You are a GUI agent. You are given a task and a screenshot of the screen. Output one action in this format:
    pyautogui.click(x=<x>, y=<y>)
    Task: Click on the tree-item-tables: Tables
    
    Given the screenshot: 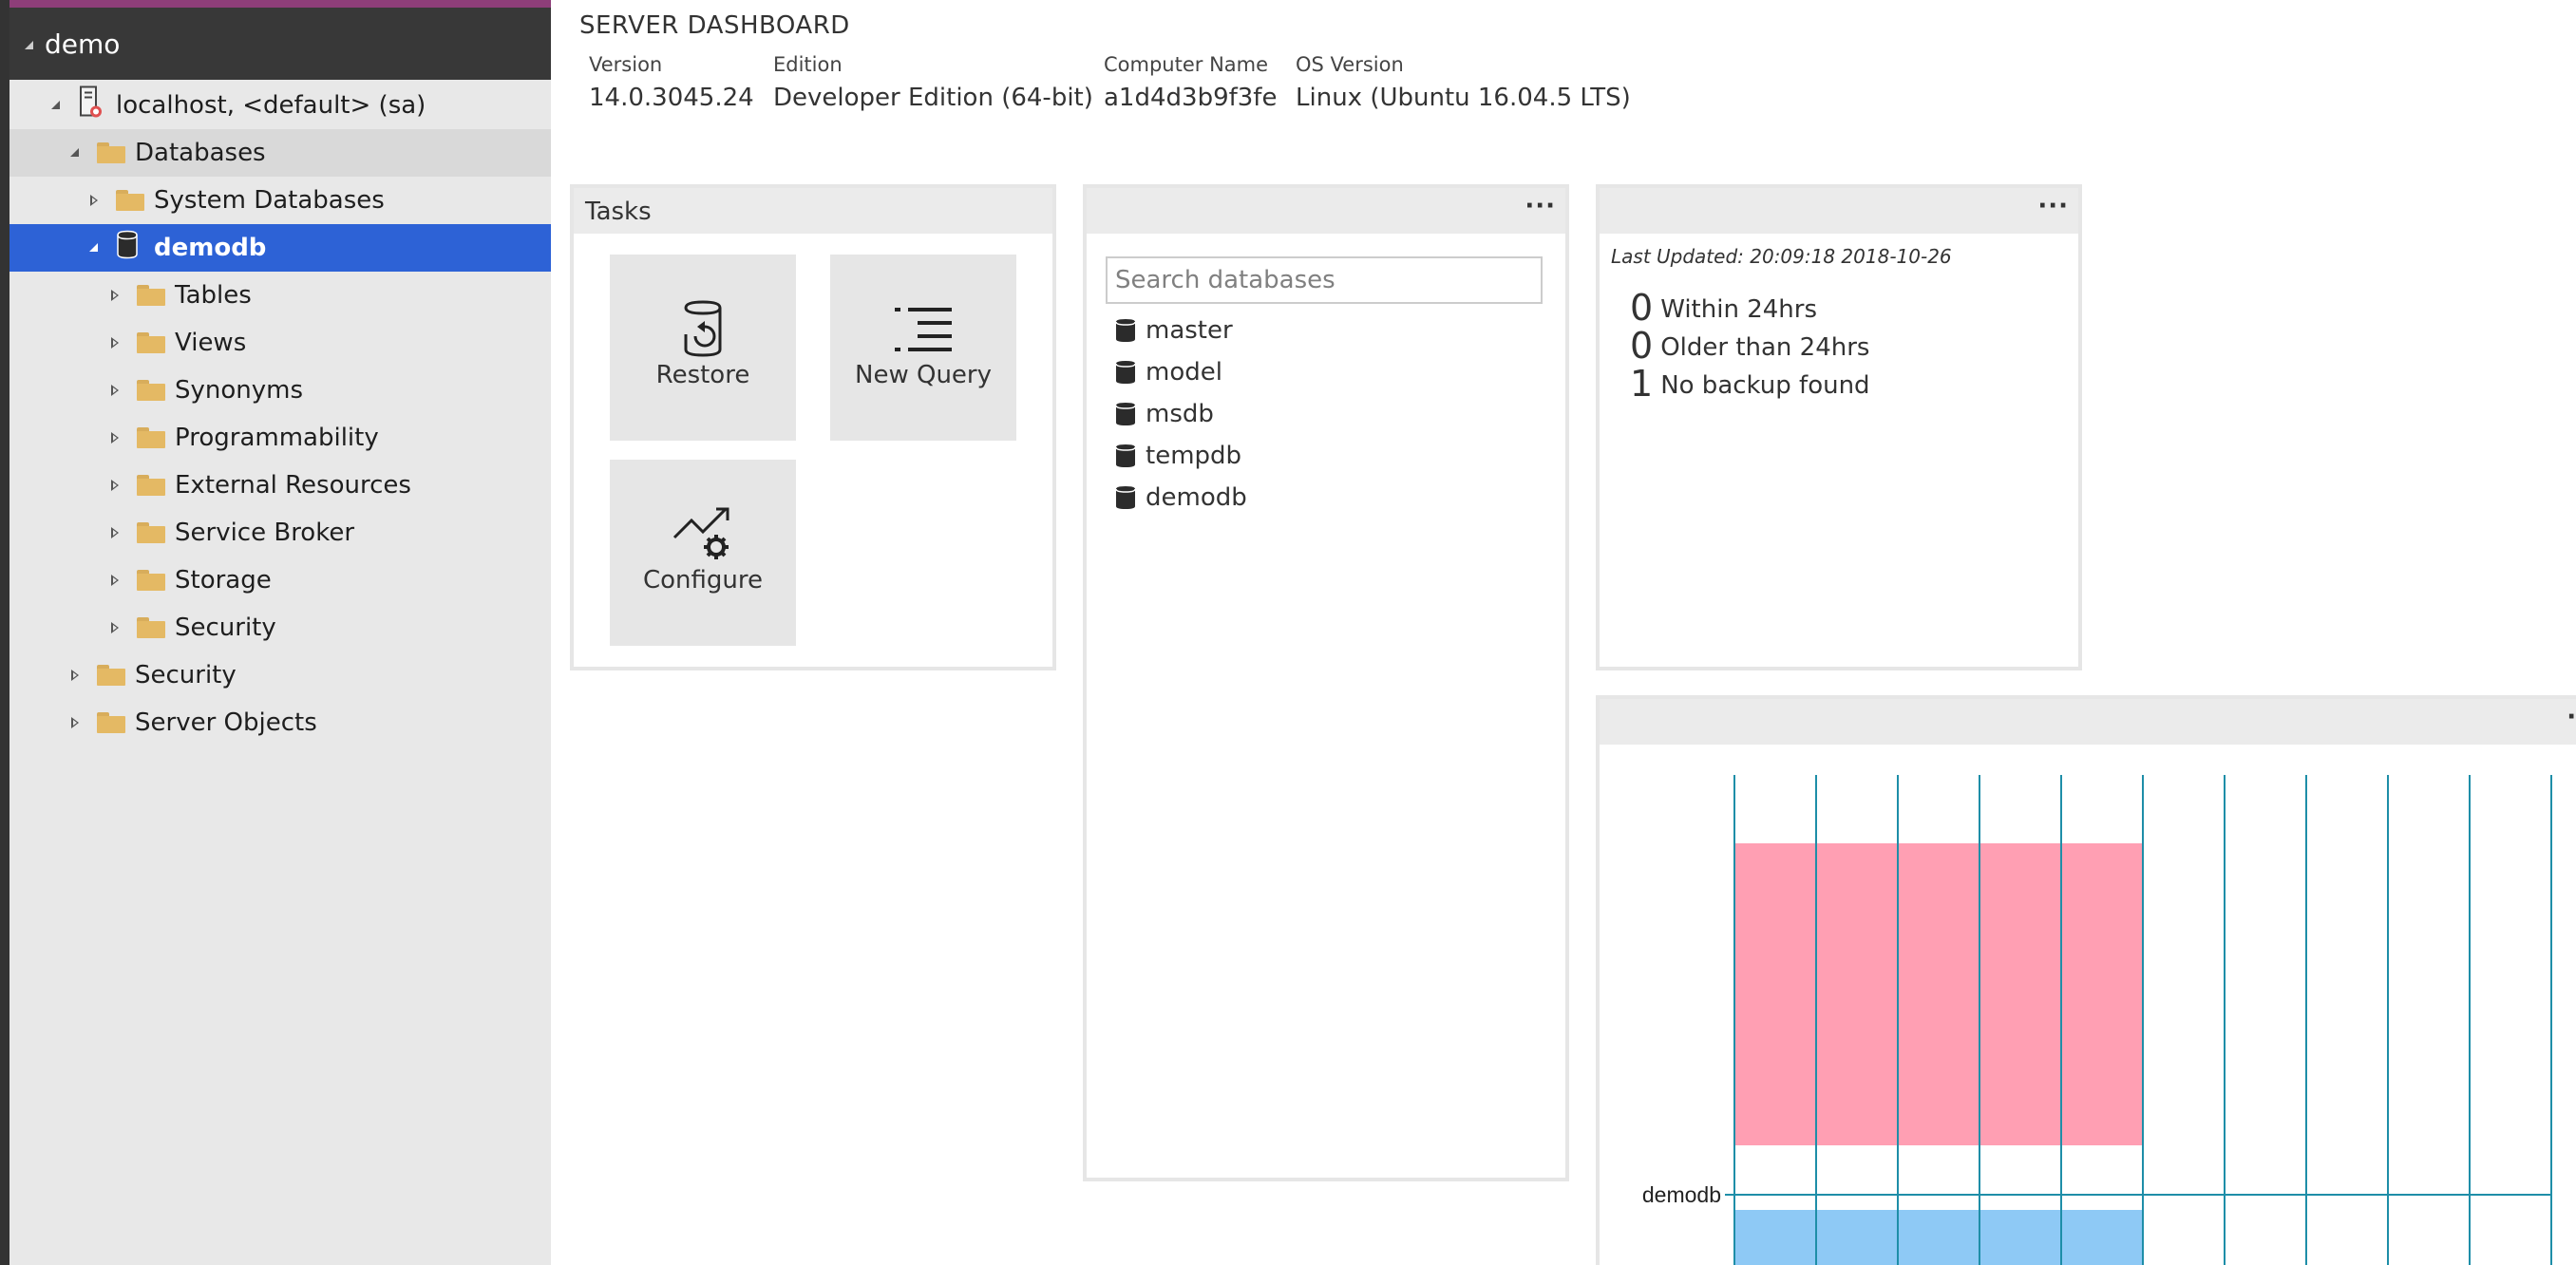 What is the action you would take?
    pyautogui.click(x=280, y=295)
    